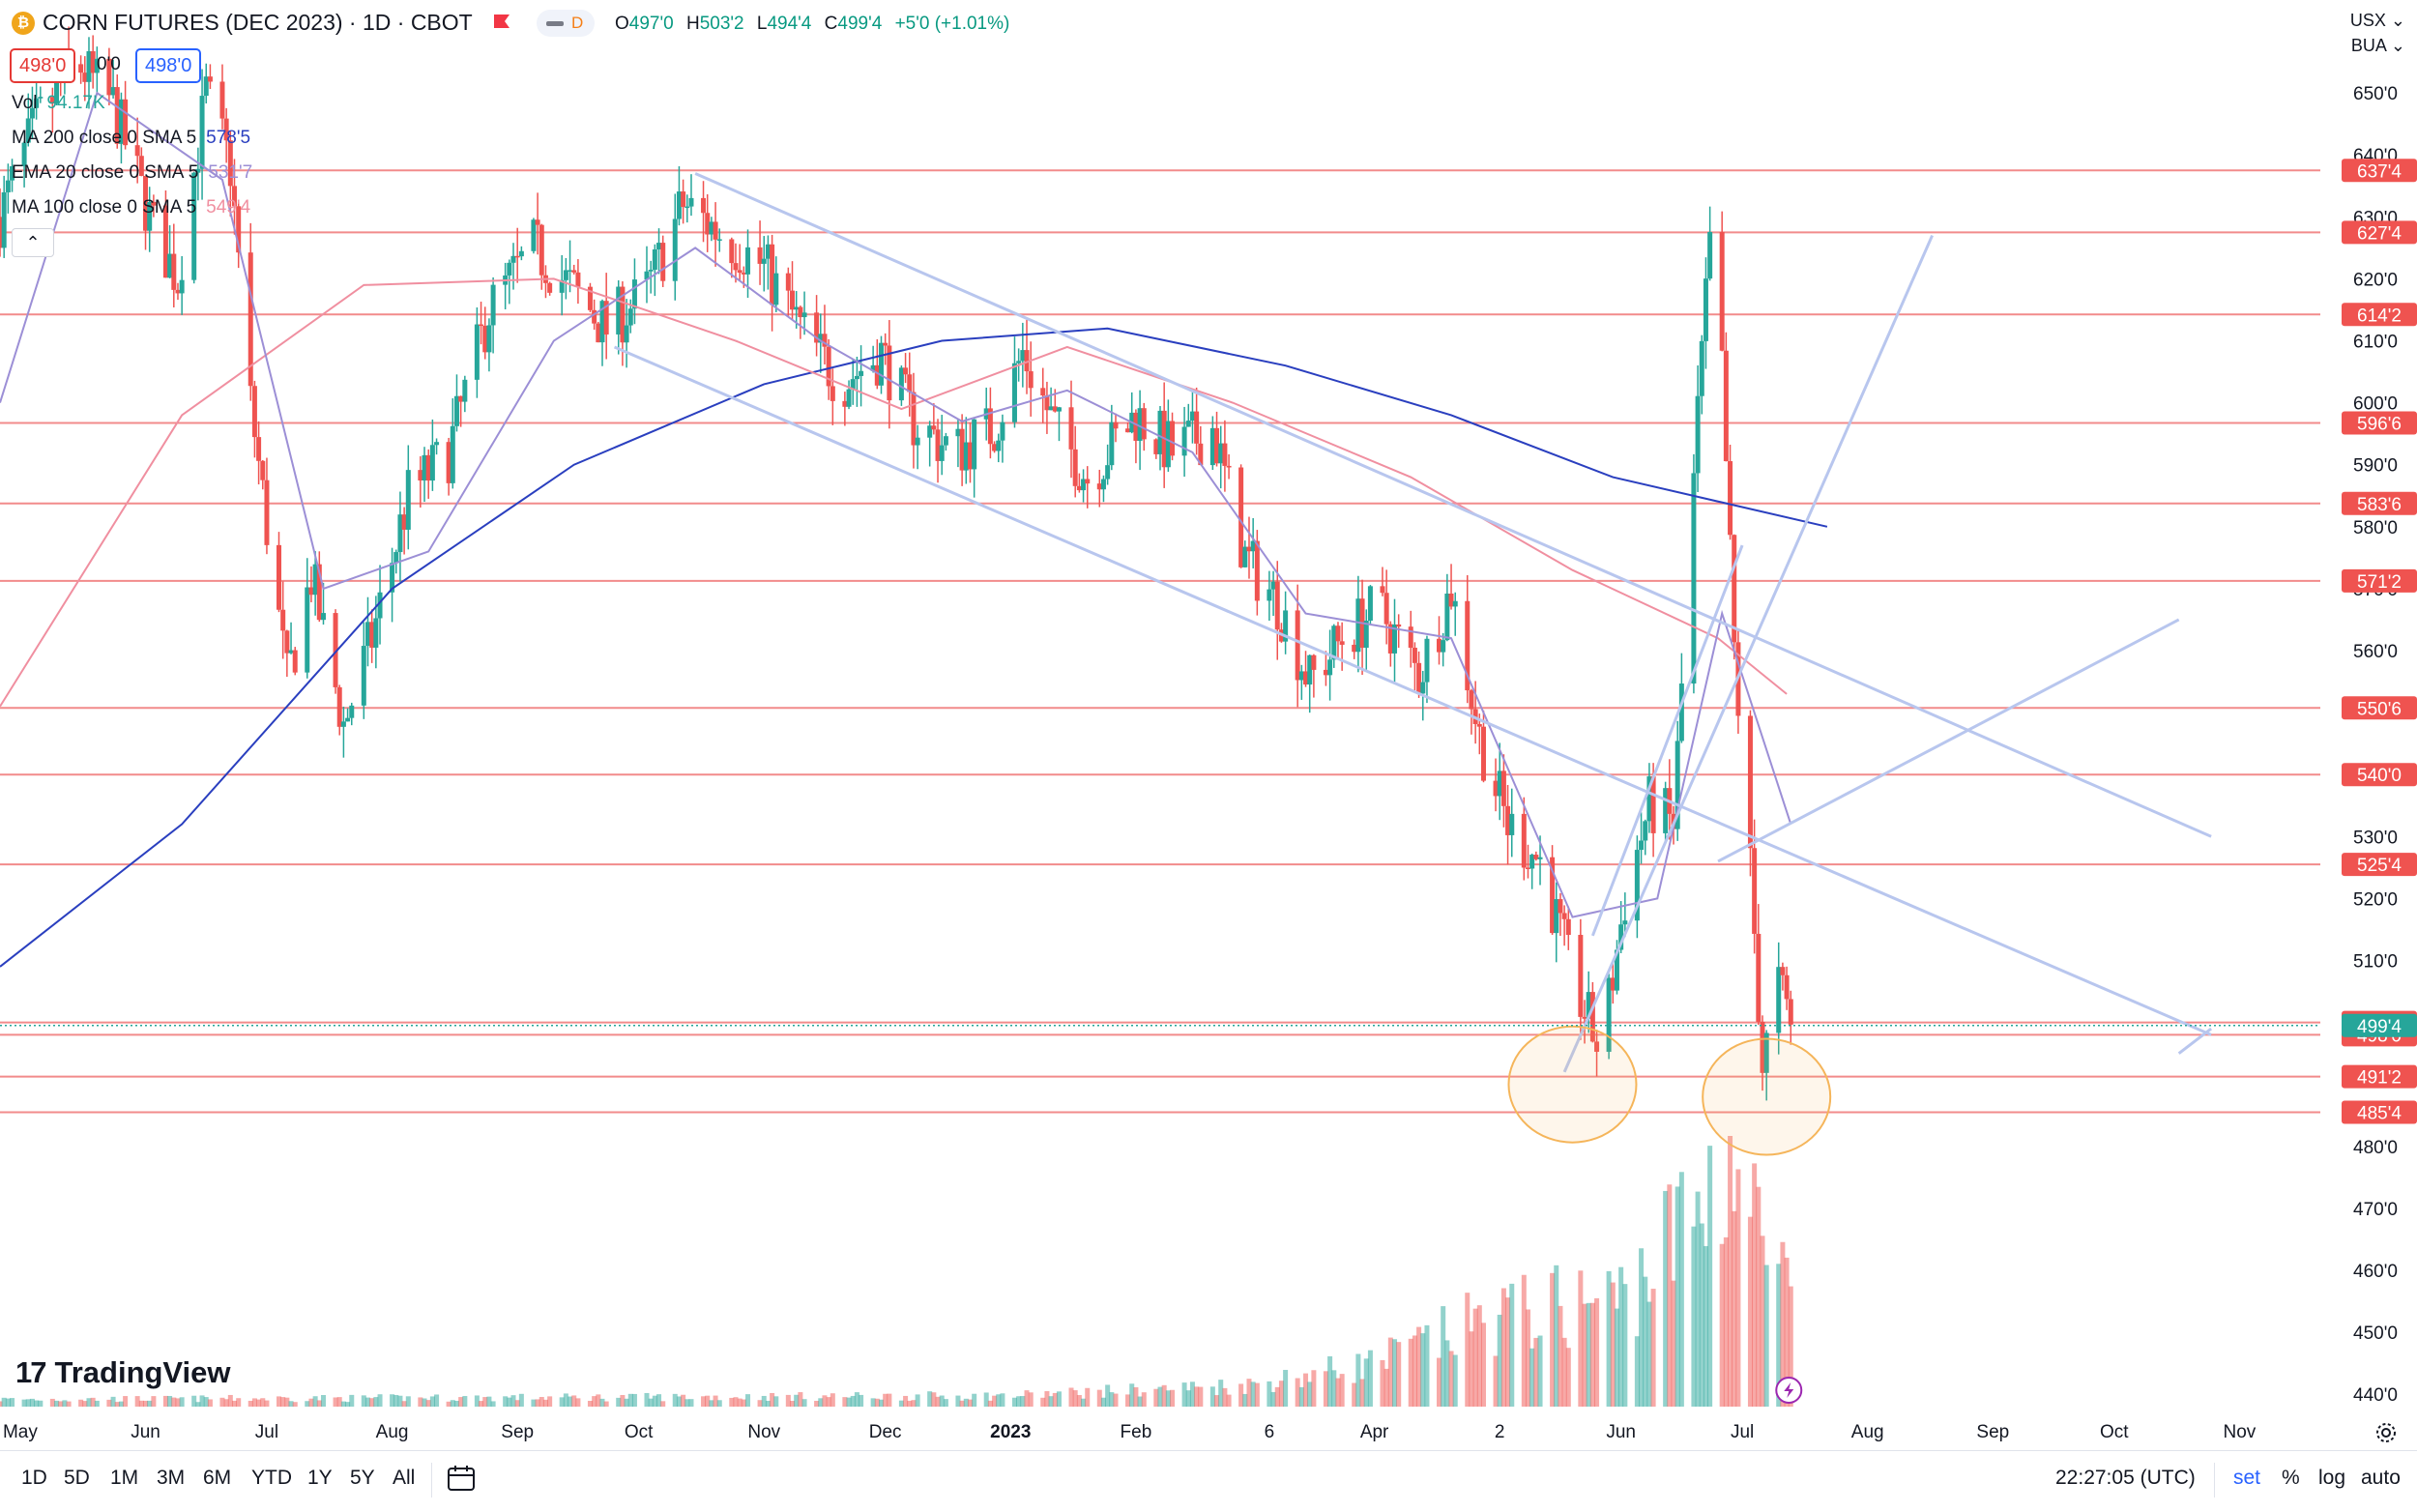  What do you see at coordinates (577, 23) in the screenshot?
I see `interval-badge: D` at bounding box center [577, 23].